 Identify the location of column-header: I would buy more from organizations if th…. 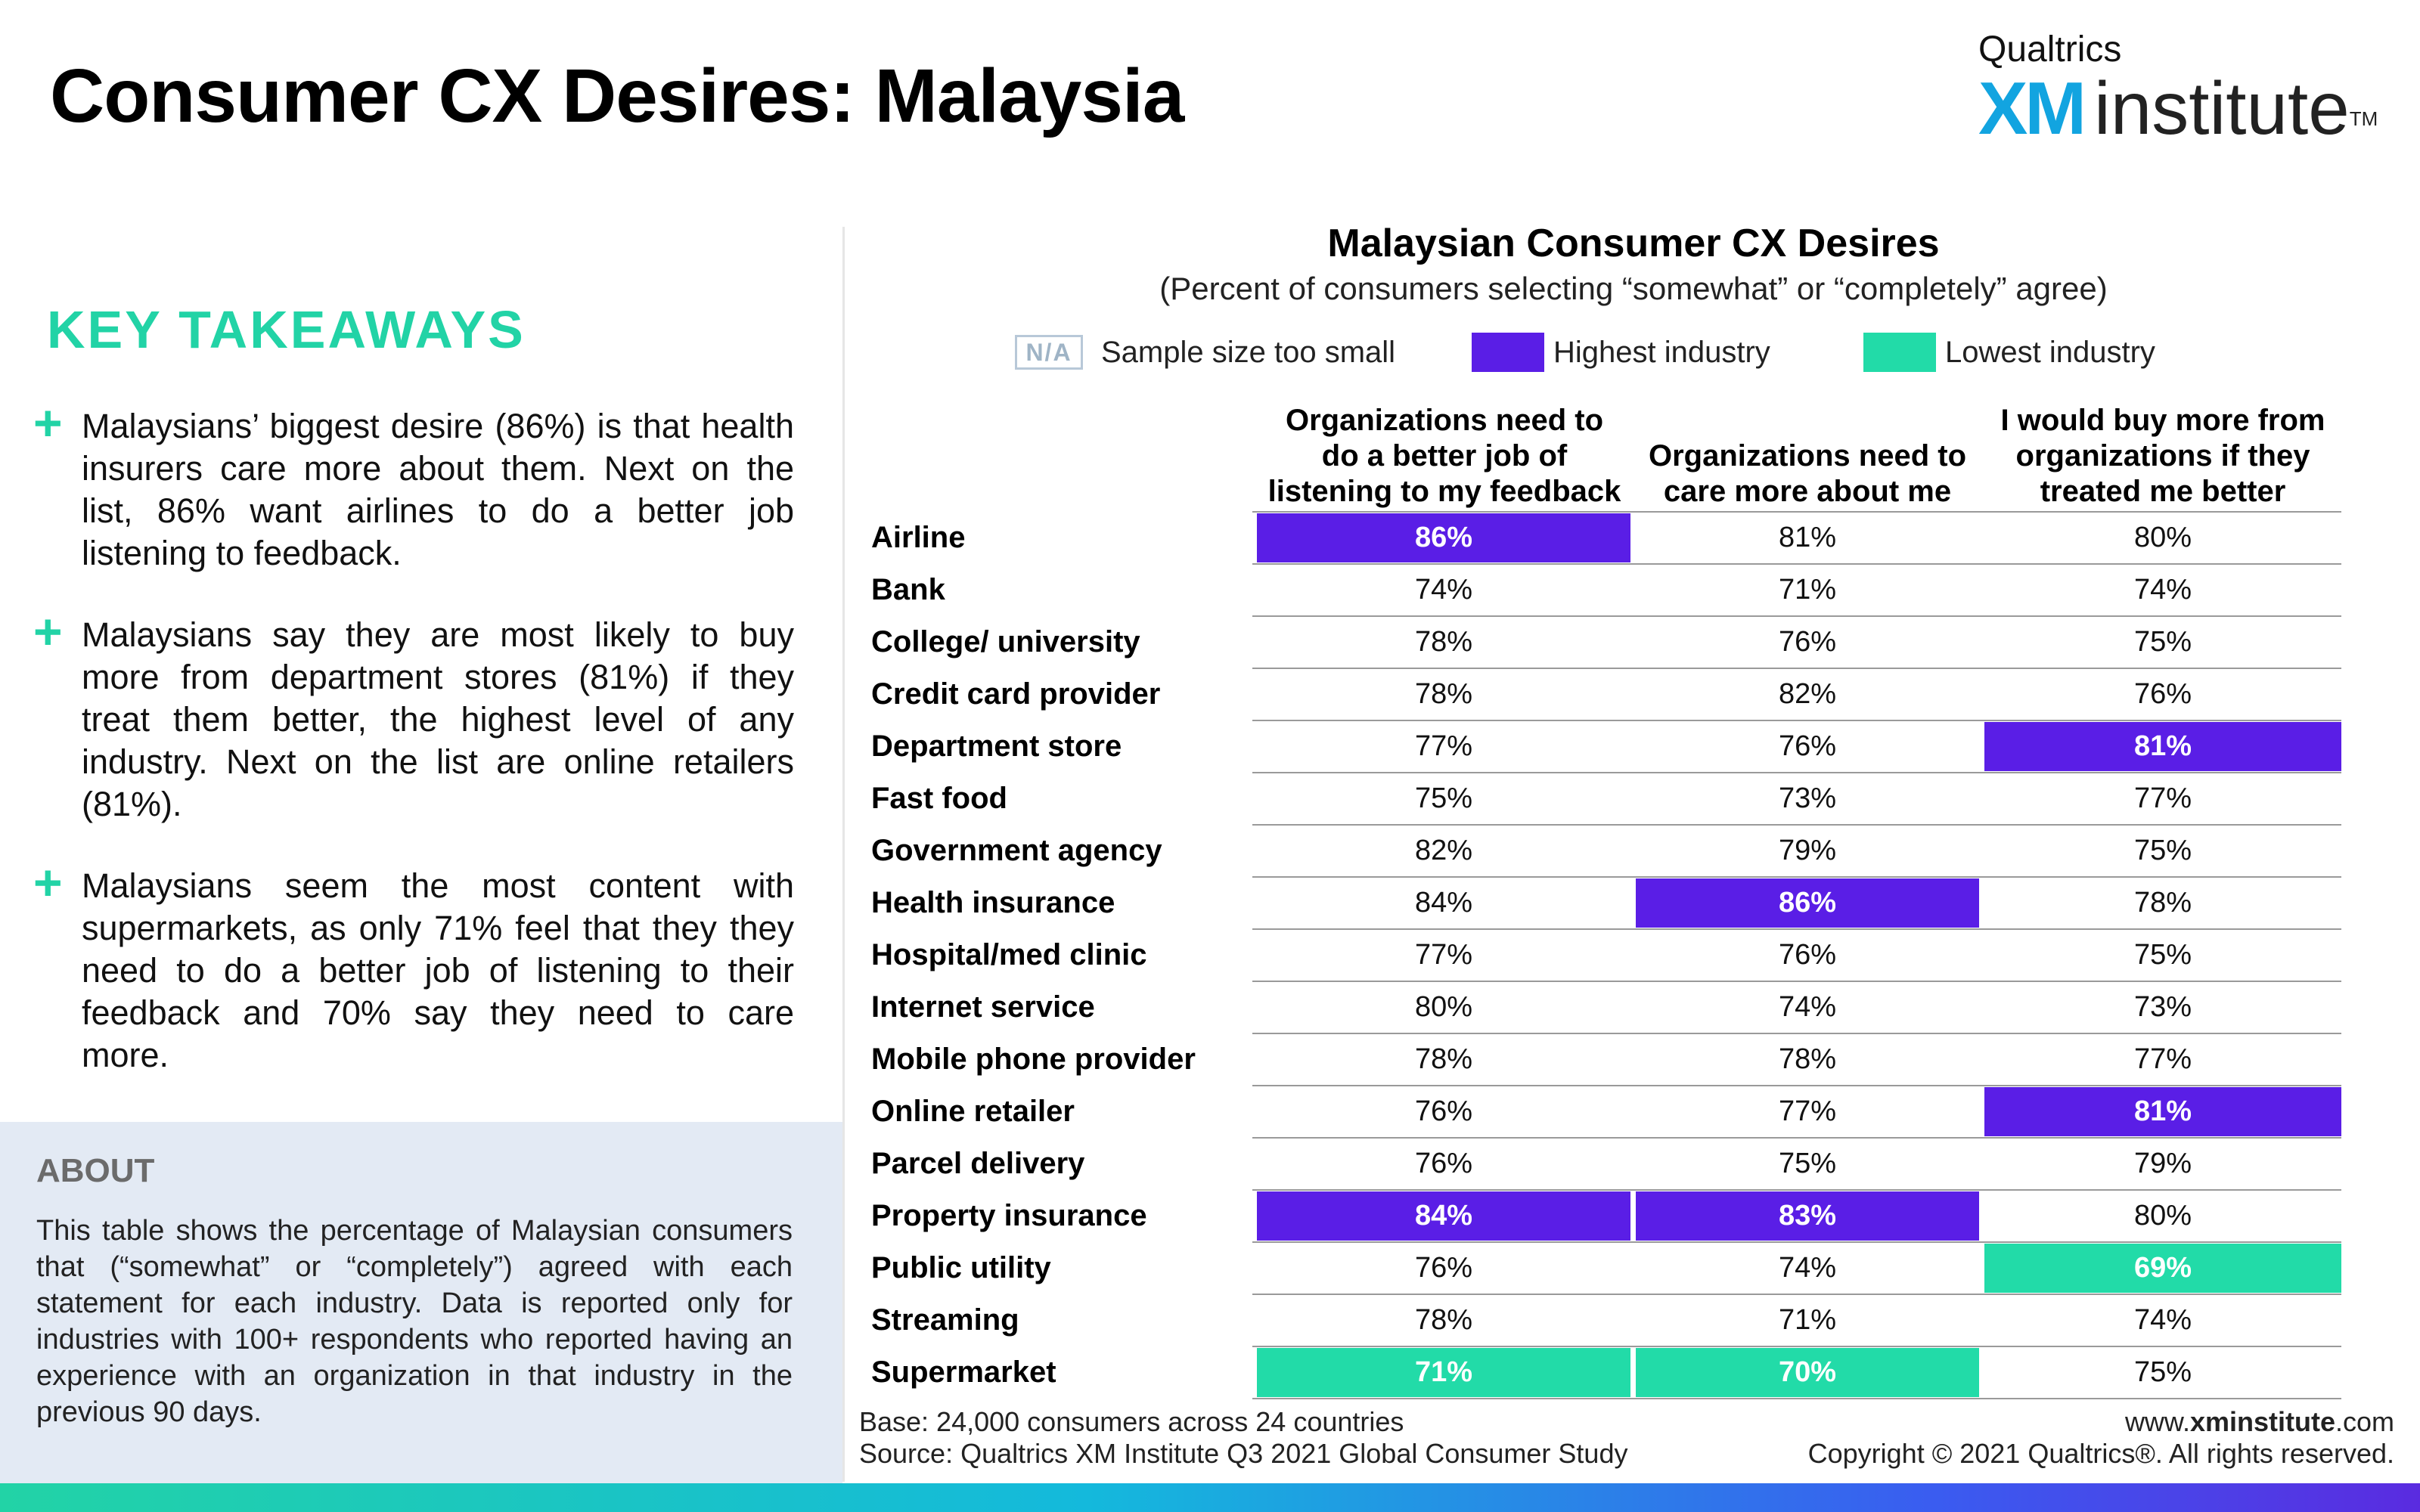
(2162, 456).